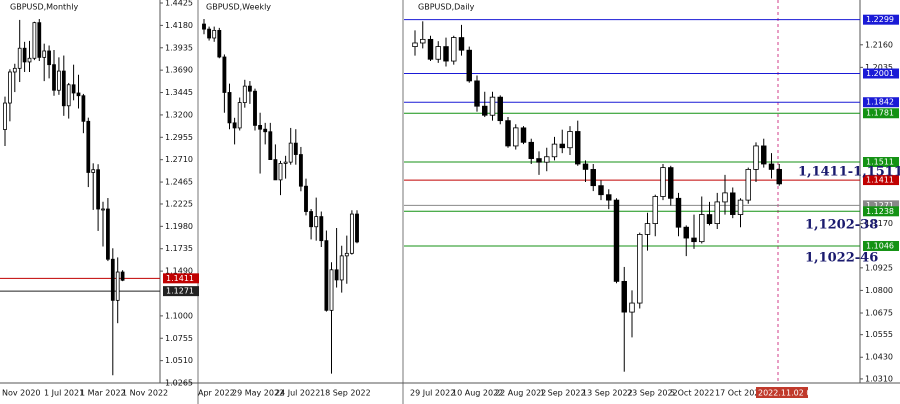  Describe the element at coordinates (879, 67) in the screenshot. I see `y-tick-label: 1.2035` at that location.